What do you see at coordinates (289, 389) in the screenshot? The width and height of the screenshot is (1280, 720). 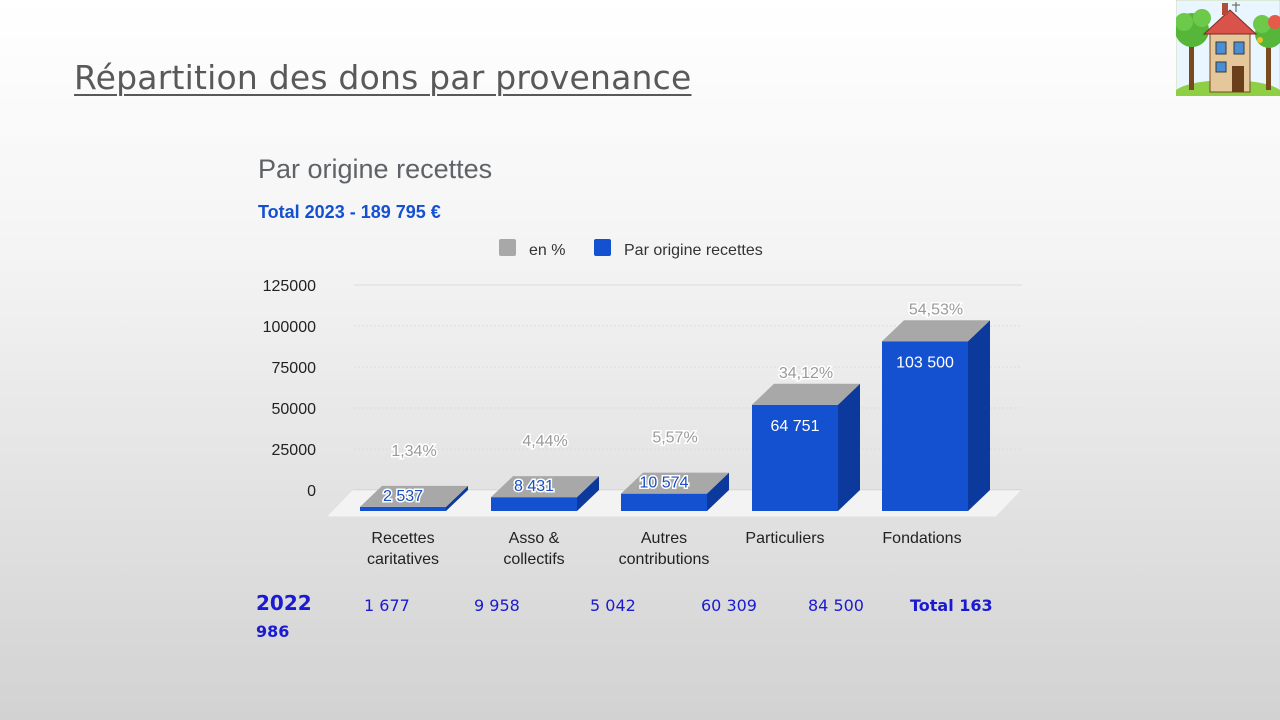 I see `y-axis: 125000 100000 75000 50000 25000 0` at bounding box center [289, 389].